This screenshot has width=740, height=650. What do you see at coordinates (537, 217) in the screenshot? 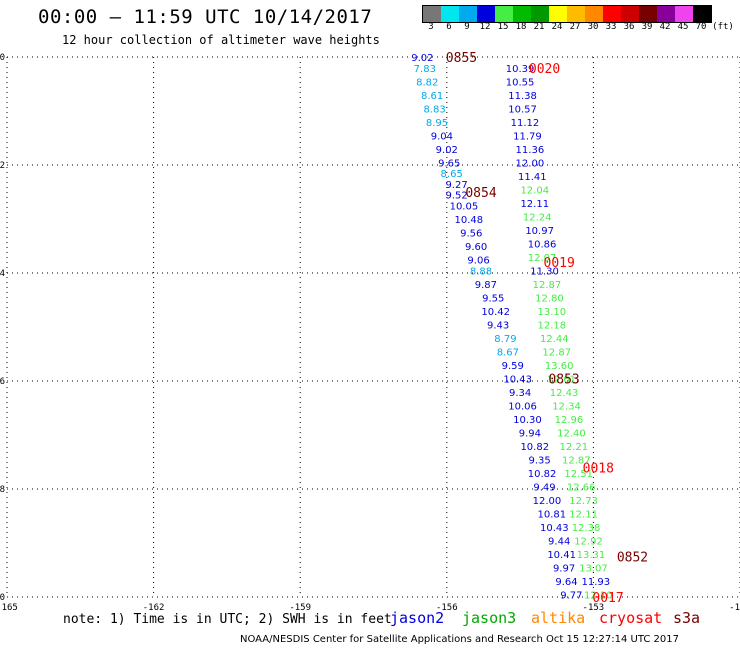
I see `swh-value: 12.24` at bounding box center [537, 217].